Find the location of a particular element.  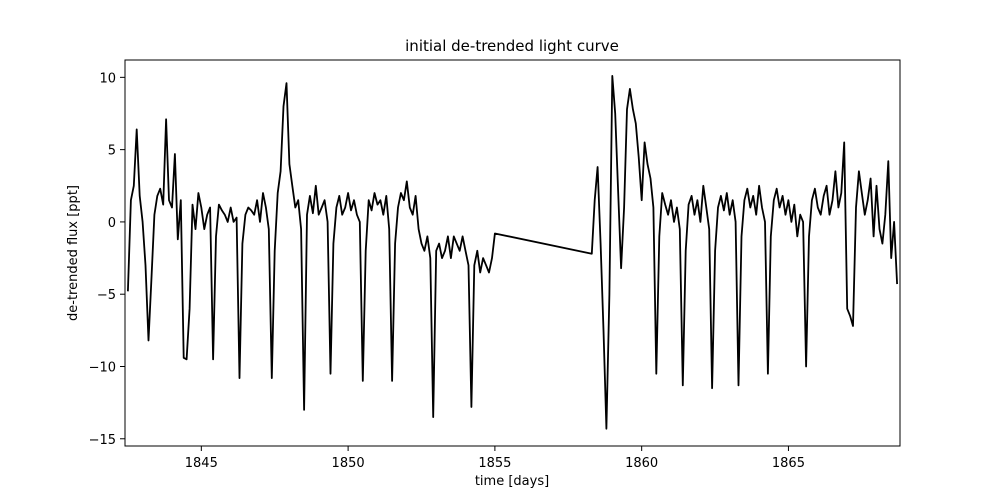

x-tick-label: 1845 is located at coordinates (201, 463).